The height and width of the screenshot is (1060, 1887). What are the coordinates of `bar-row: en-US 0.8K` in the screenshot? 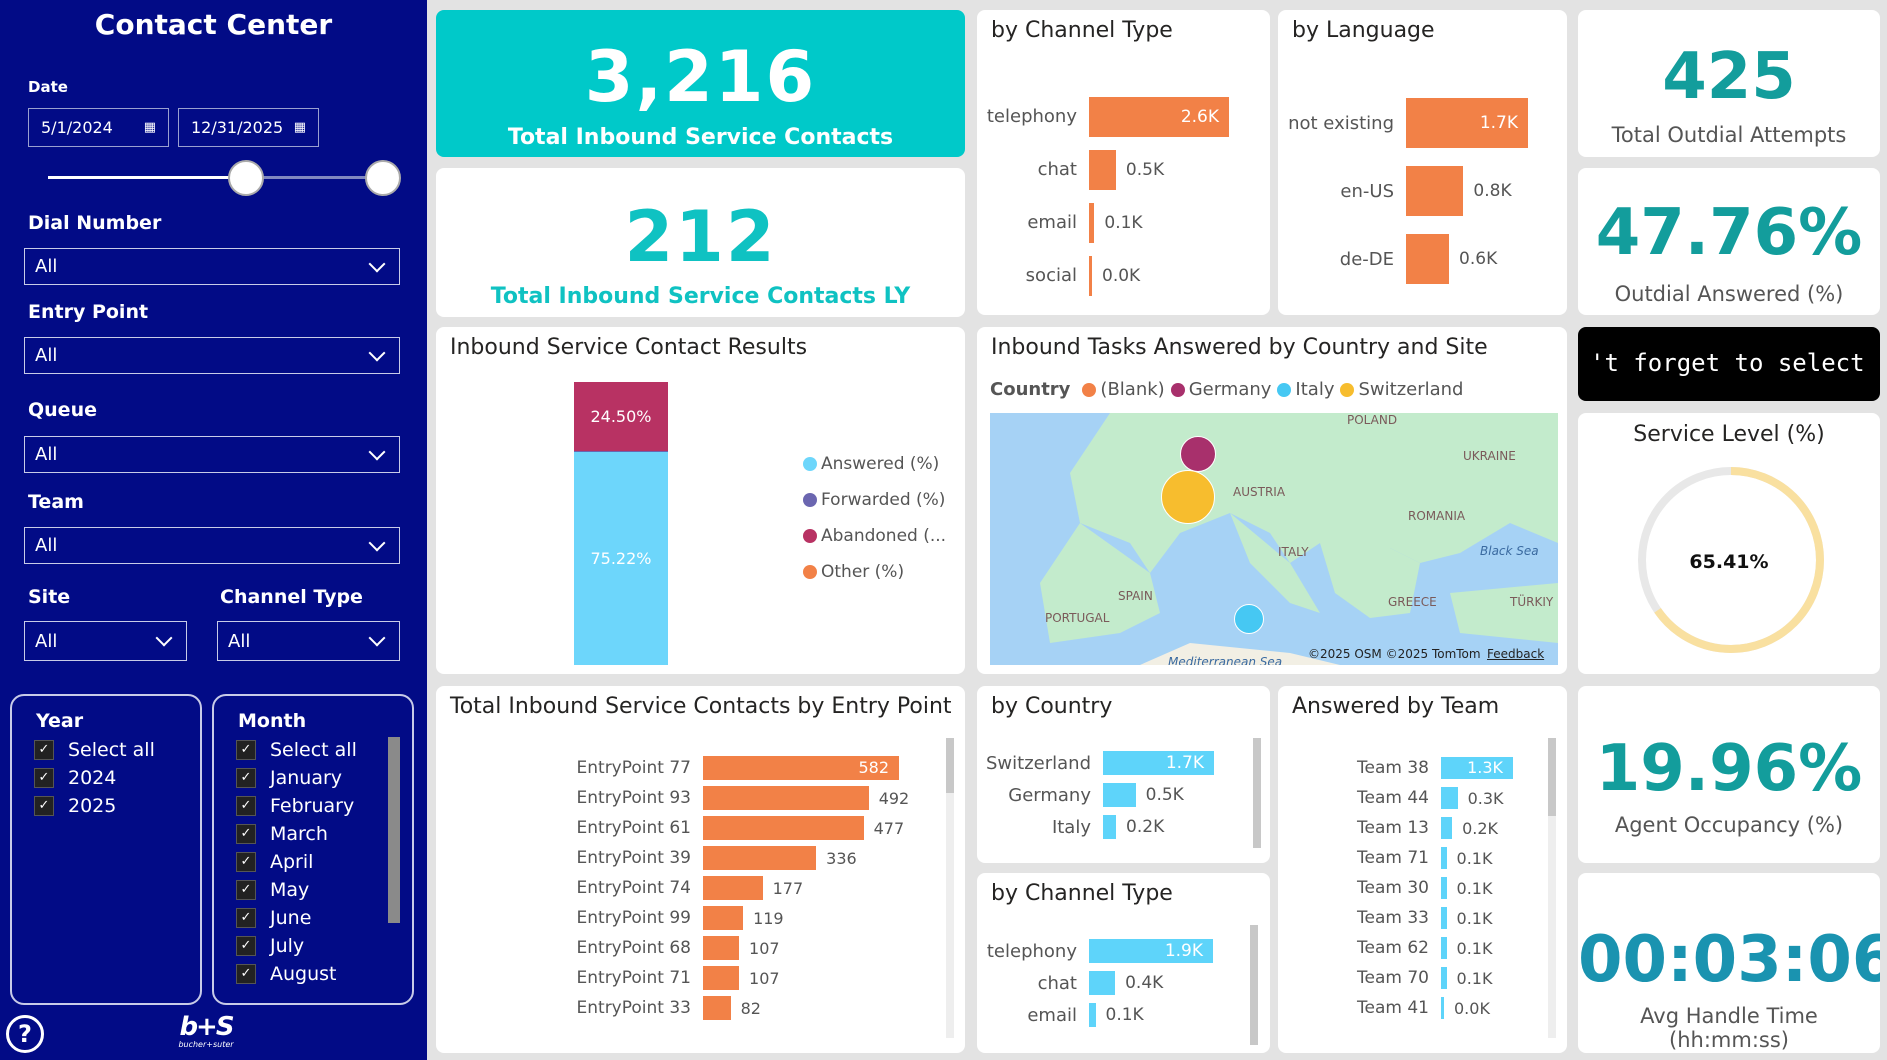 It's located at (1422, 191).